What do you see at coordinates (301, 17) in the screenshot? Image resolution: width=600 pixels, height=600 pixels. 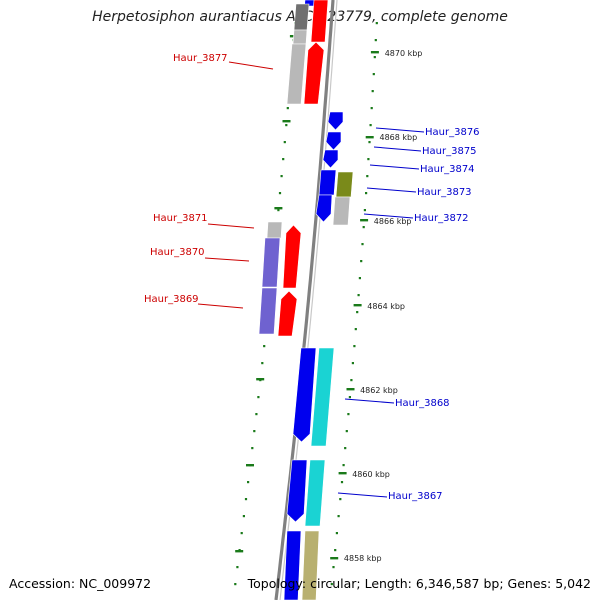 I see `gene-block-darkgrey` at bounding box center [301, 17].